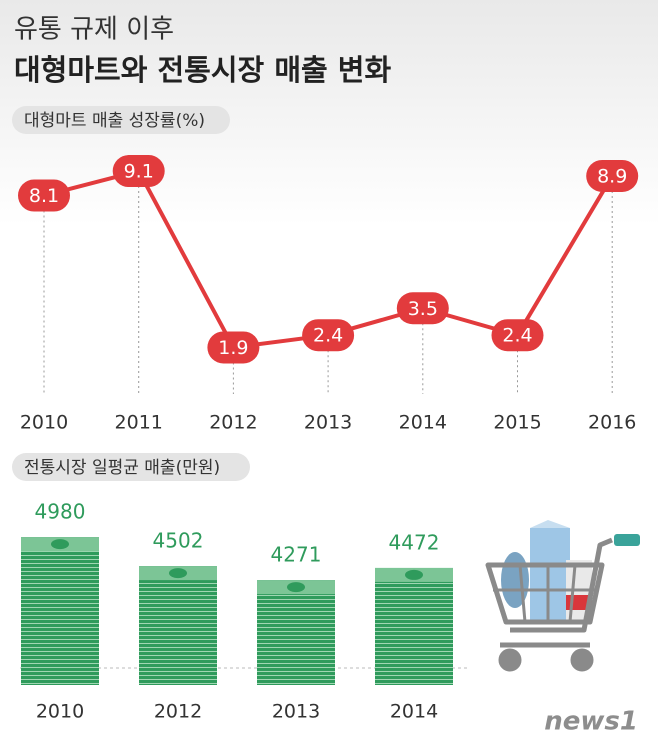  Describe the element at coordinates (591, 722) in the screenshot. I see `logo: news1` at that location.